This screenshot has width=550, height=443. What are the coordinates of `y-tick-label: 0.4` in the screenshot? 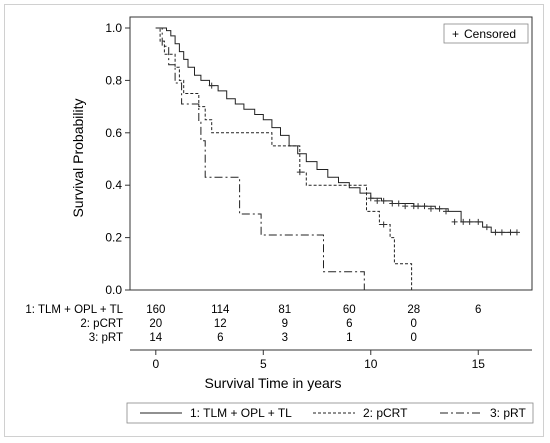 It's located at (113, 185).